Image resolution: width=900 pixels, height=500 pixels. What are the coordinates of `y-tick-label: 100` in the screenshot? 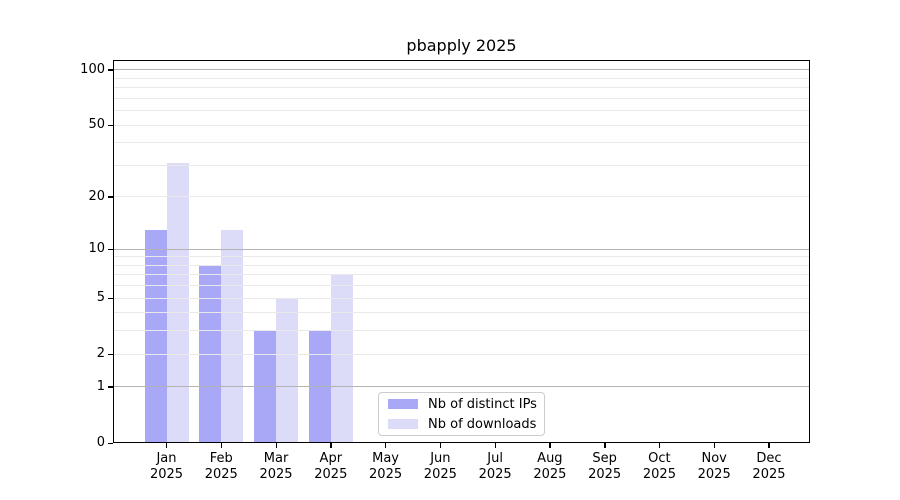 It's located at (92, 69).